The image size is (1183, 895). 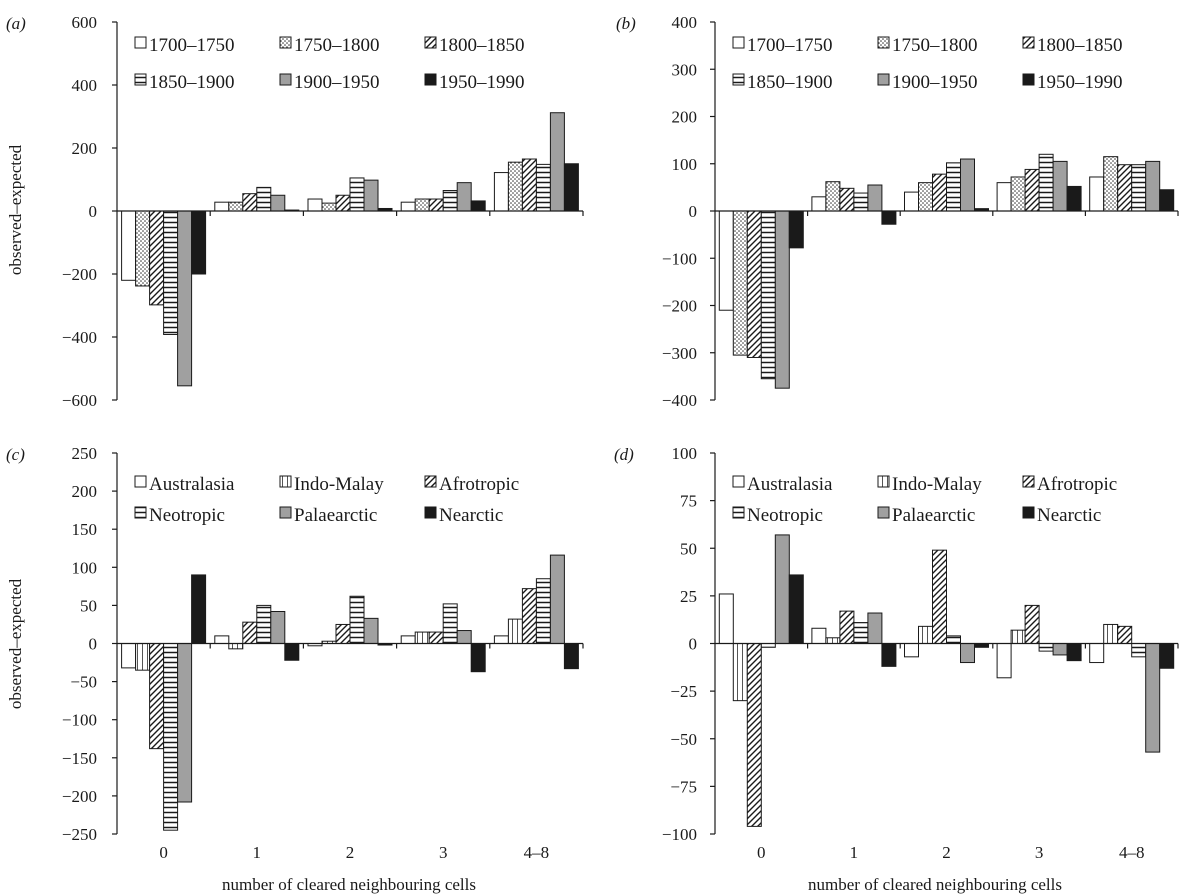 I want to click on legend-label: Indo-Malay, so click(x=339, y=484).